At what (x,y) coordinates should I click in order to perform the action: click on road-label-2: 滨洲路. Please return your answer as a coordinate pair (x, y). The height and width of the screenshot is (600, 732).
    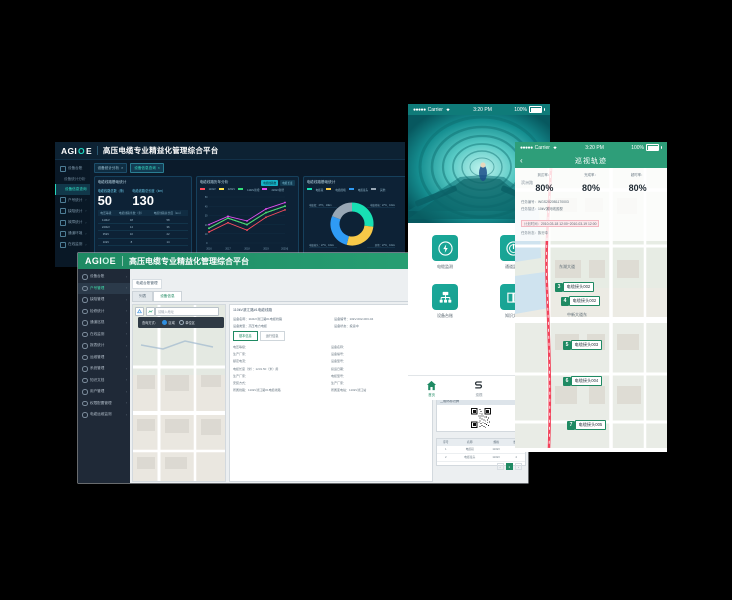
    Looking at the image, I should click on (527, 182).